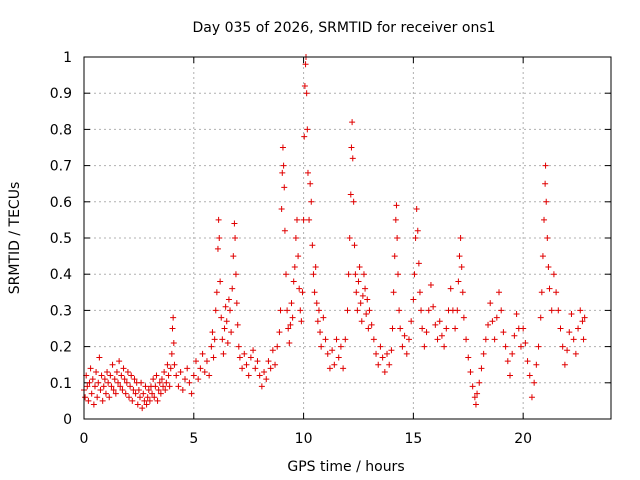 The width and height of the screenshot is (640, 480). What do you see at coordinates (61, 203) in the screenshot?
I see `y-tick-label: 0.6` at bounding box center [61, 203].